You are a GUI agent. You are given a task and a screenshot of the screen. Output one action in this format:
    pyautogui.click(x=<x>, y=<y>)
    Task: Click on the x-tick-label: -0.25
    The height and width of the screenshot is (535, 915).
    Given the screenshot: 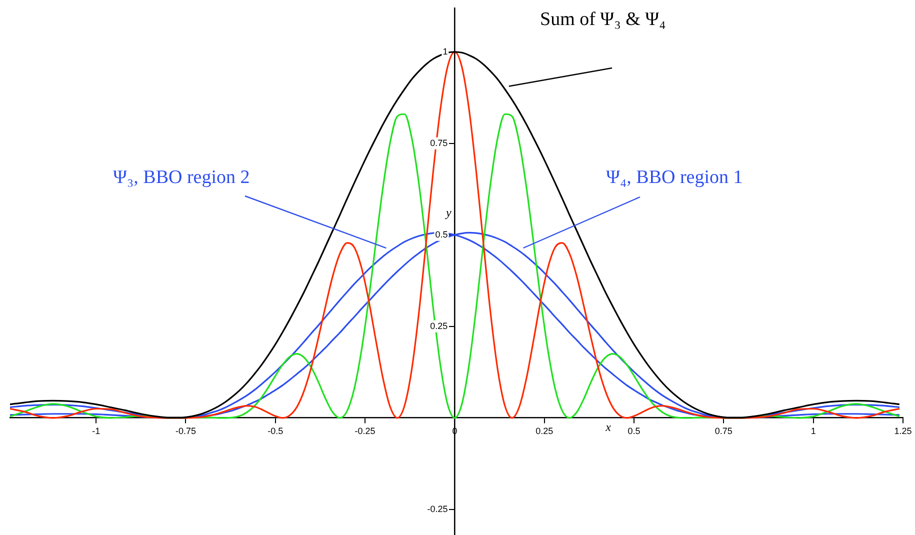 What is the action you would take?
    pyautogui.click(x=365, y=431)
    